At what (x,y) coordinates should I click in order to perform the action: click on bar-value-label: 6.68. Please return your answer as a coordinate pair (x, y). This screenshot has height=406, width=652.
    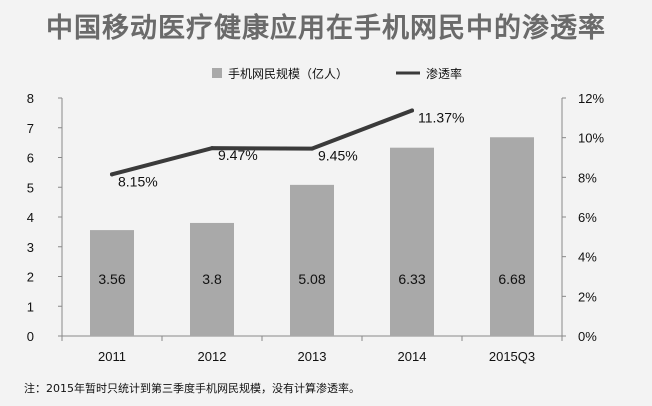
    Looking at the image, I should click on (511, 279).